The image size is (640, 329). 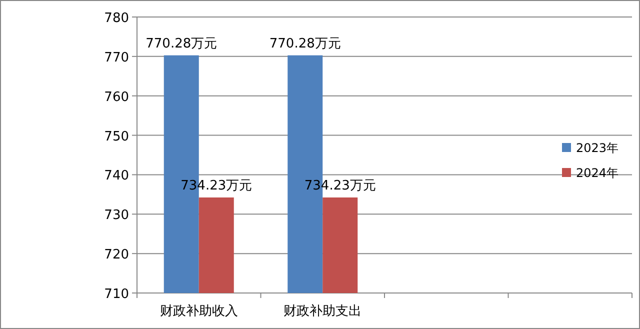 What do you see at coordinates (116, 216) in the screenshot?
I see `y-tick-label: 730` at bounding box center [116, 216].